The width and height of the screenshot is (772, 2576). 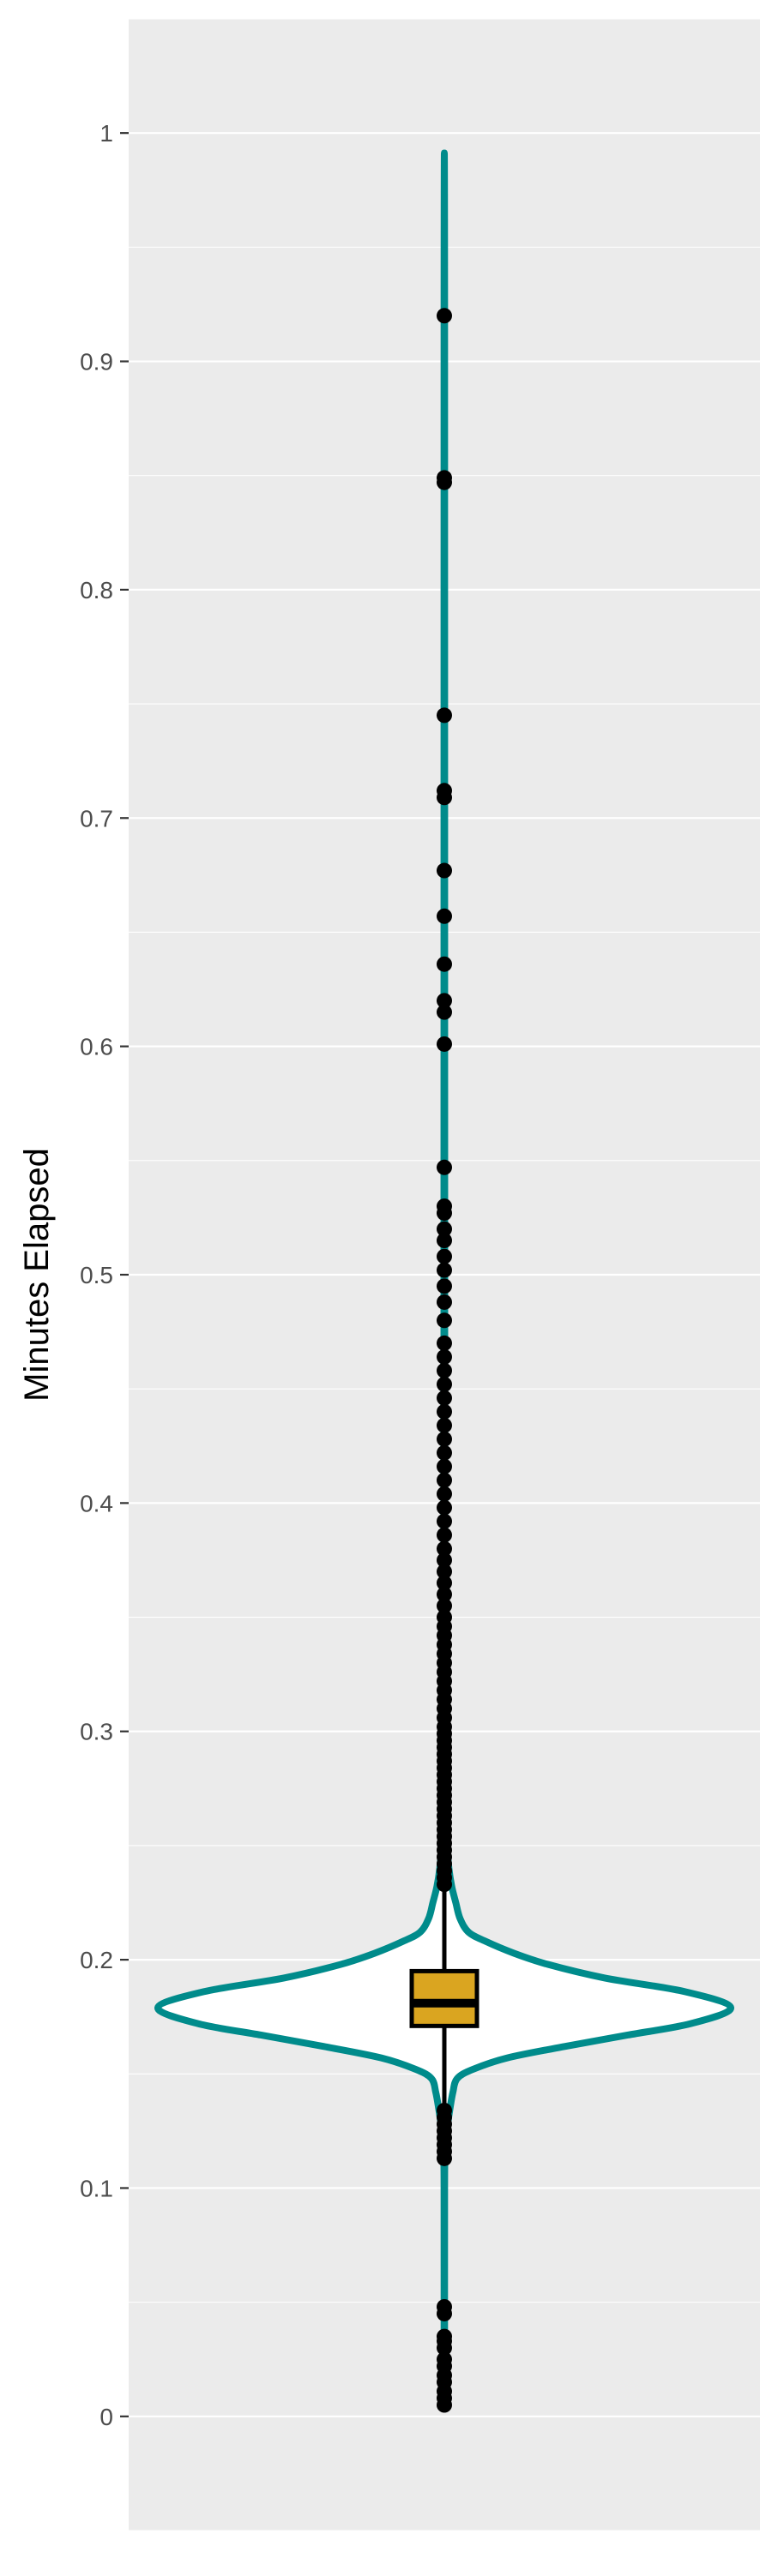 I want to click on y-tick-label: 0.5, so click(x=96, y=1275).